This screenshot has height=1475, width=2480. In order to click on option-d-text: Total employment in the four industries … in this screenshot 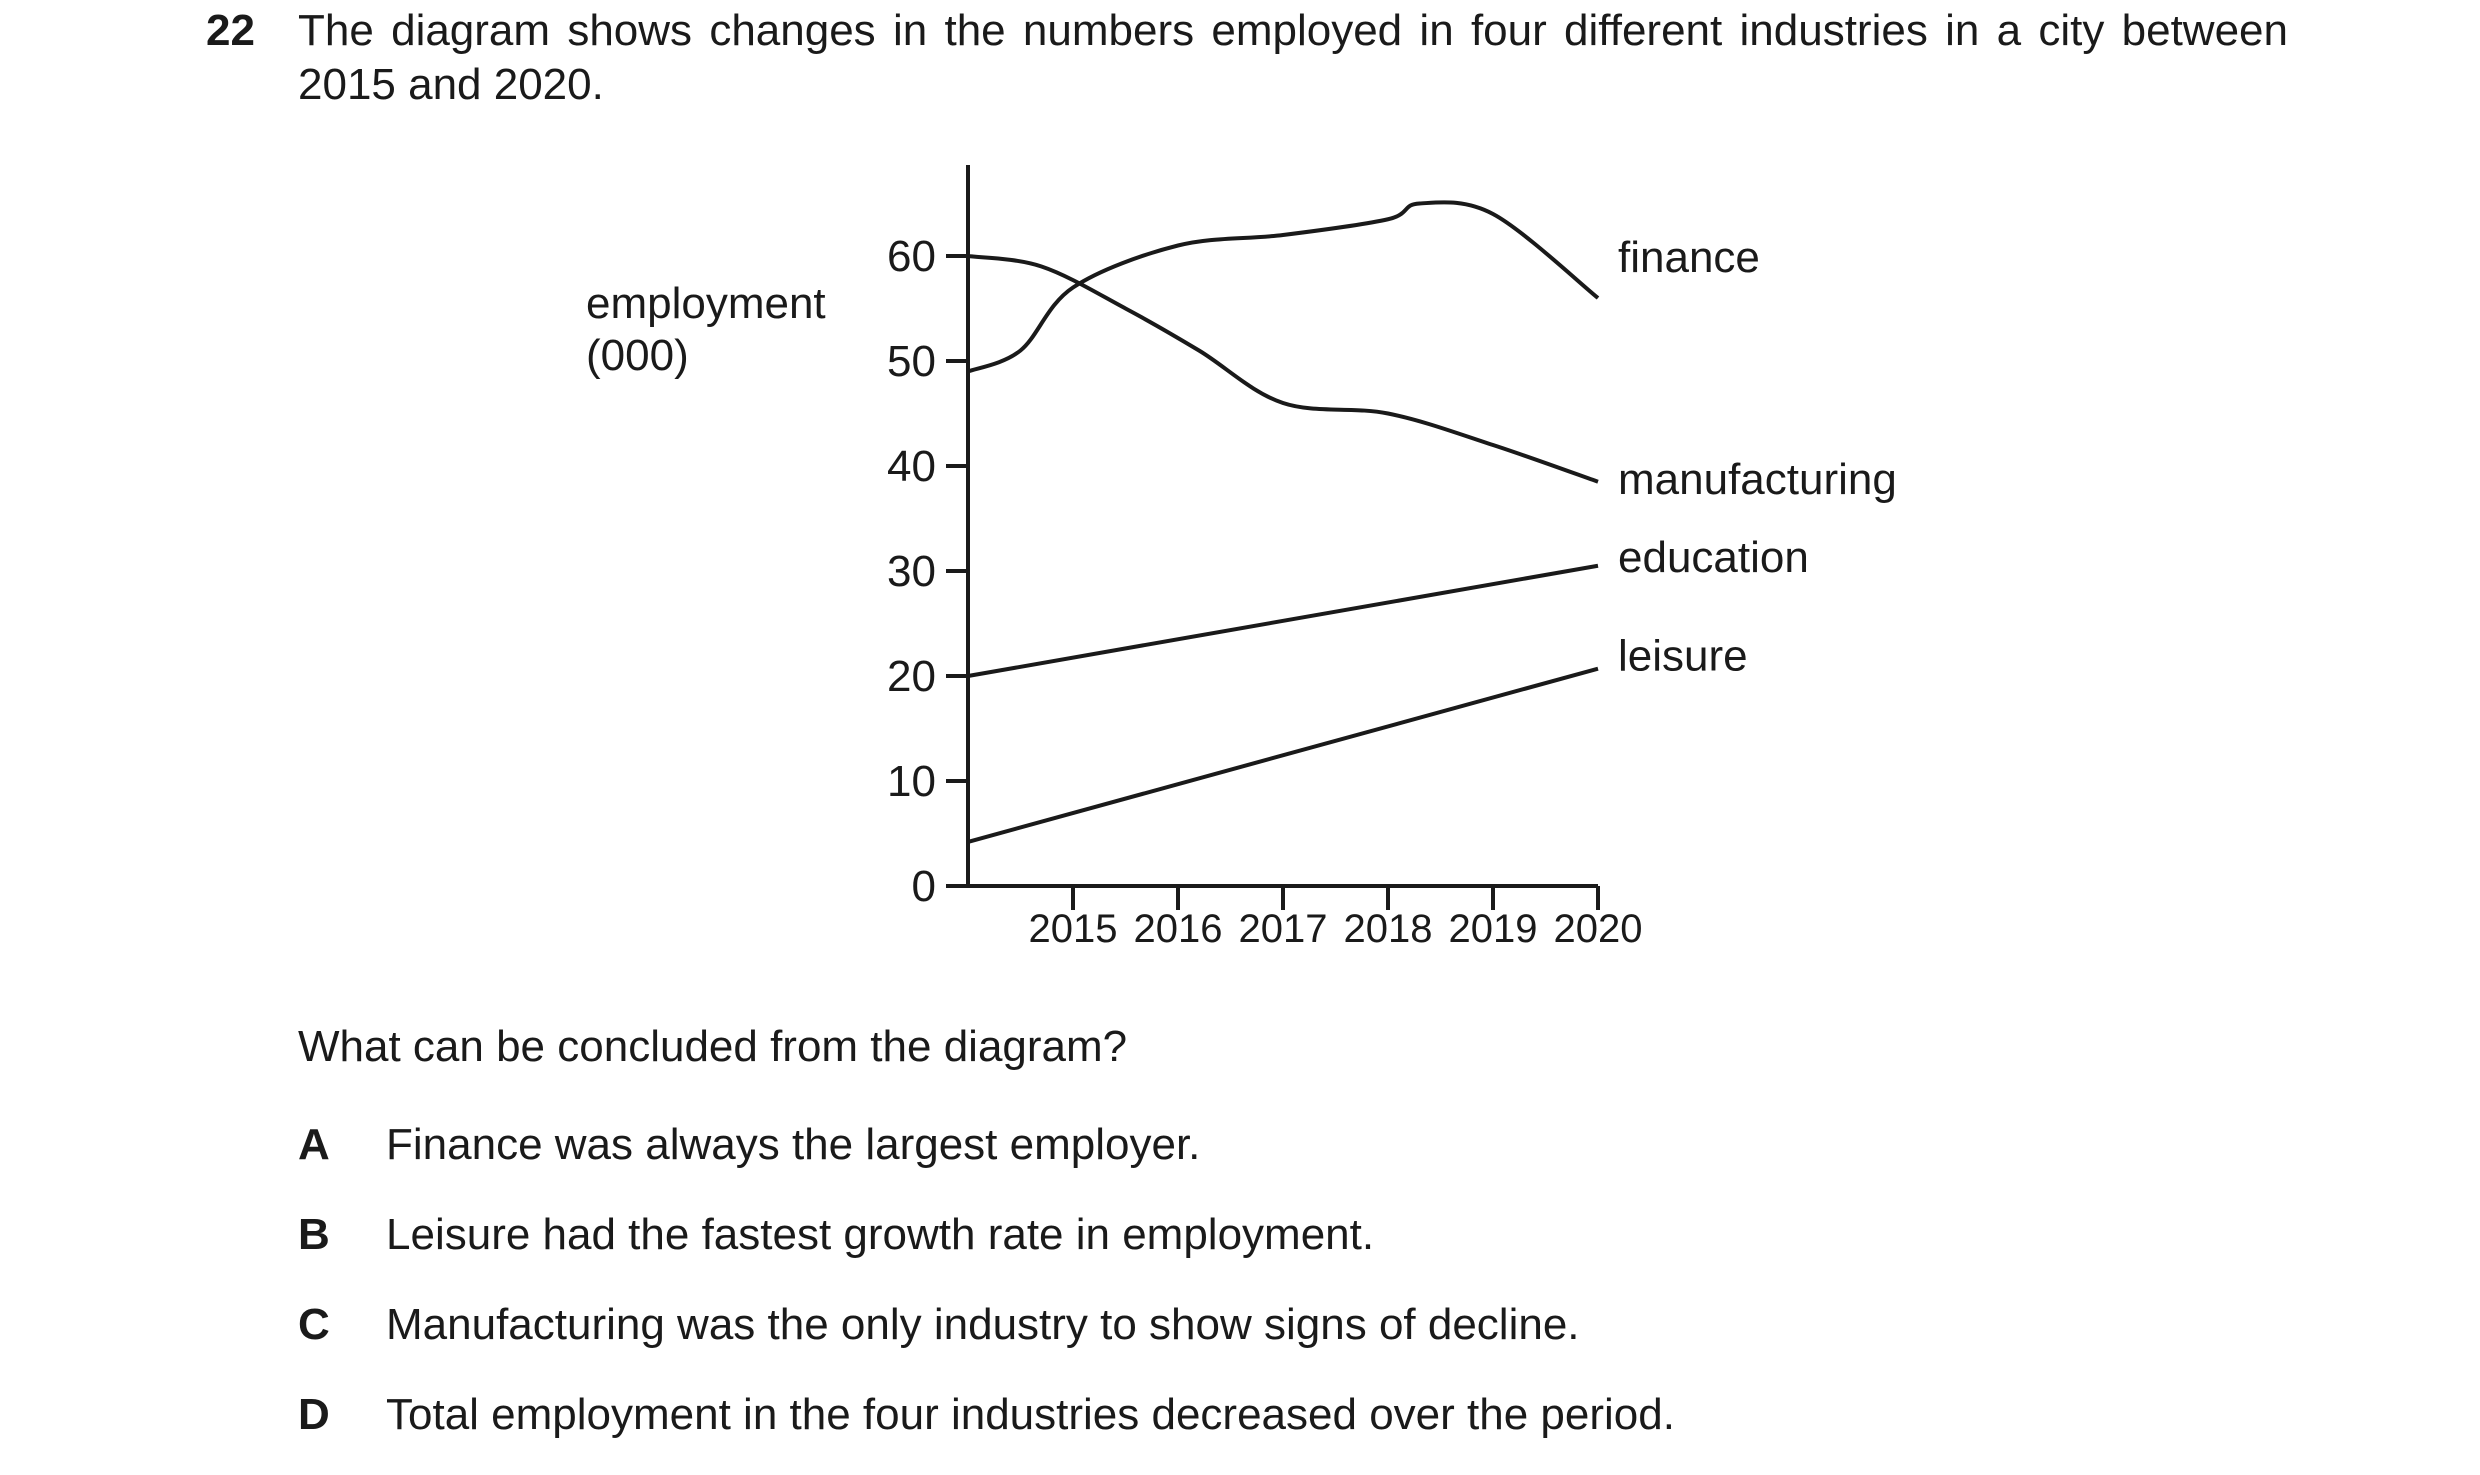, I will do `click(1030, 1414)`.